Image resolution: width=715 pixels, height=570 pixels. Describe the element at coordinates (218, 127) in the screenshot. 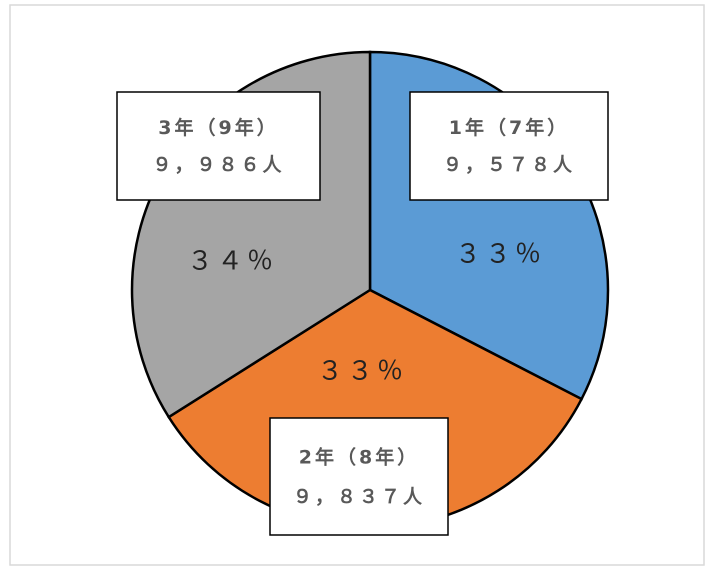

I see `category-label: 3年（9年）` at that location.